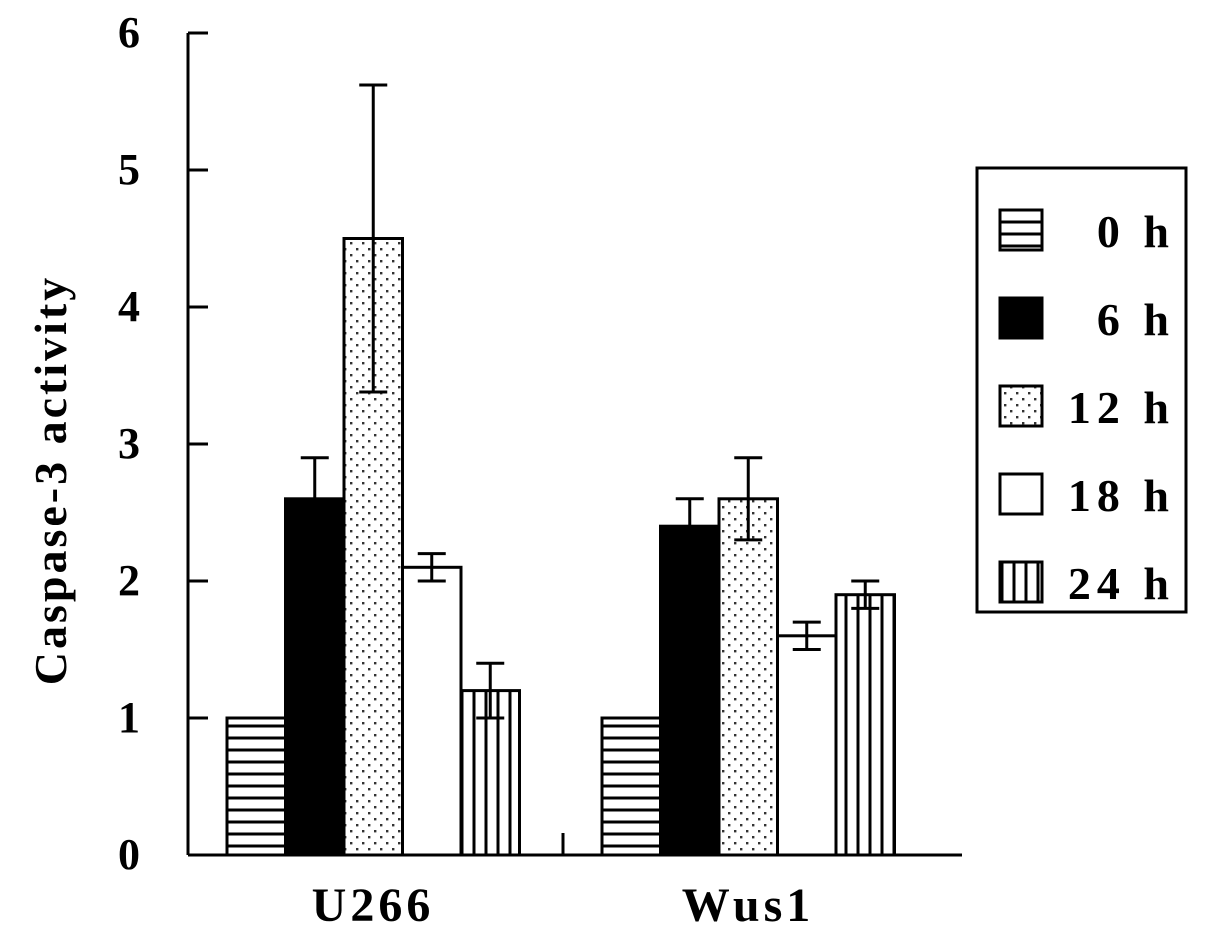 The image size is (1205, 943). Describe the element at coordinates (1021, 318) in the screenshot. I see `legend-swatch-6h` at that location.